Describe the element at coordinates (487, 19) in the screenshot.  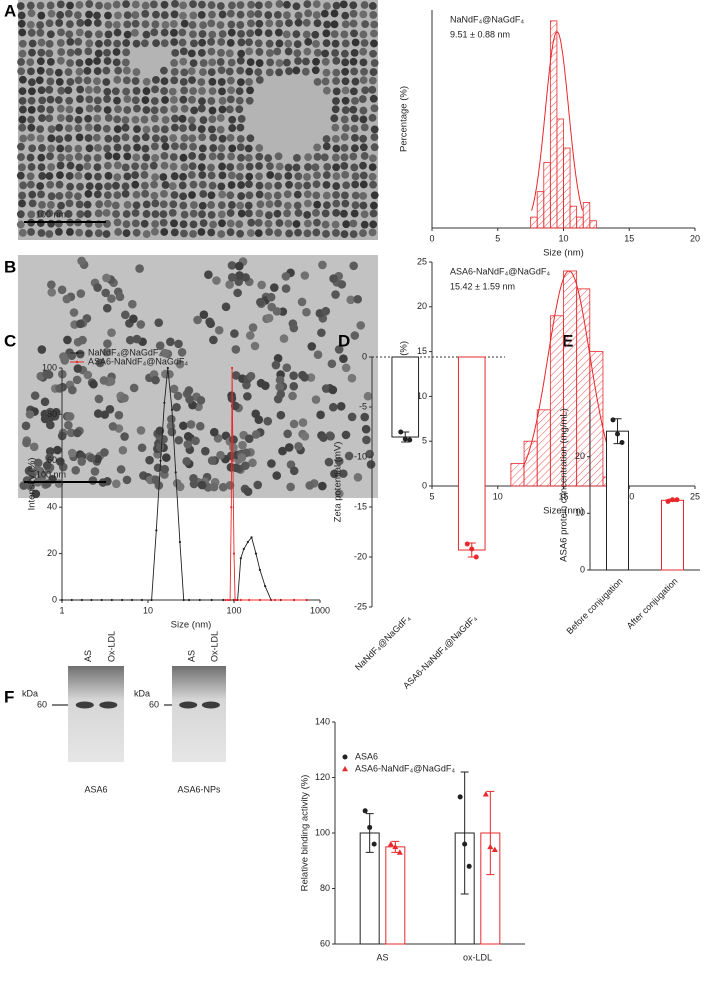
I see `annotation: NaNdF₄@NaGdF₄` at that location.